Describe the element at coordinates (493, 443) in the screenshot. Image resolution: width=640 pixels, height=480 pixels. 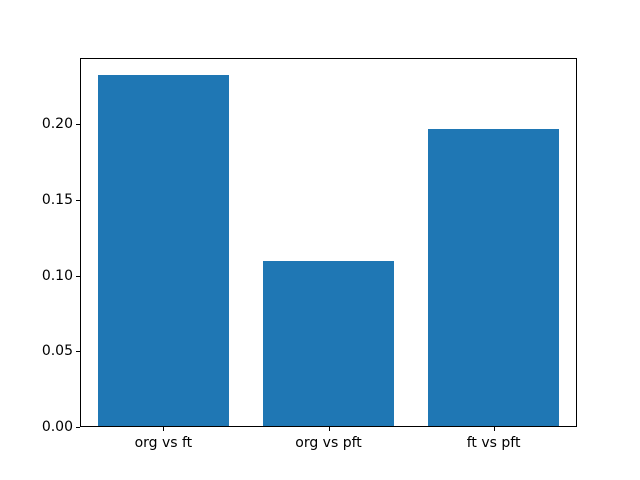
I see `x-tick-label: ft vs pft` at that location.